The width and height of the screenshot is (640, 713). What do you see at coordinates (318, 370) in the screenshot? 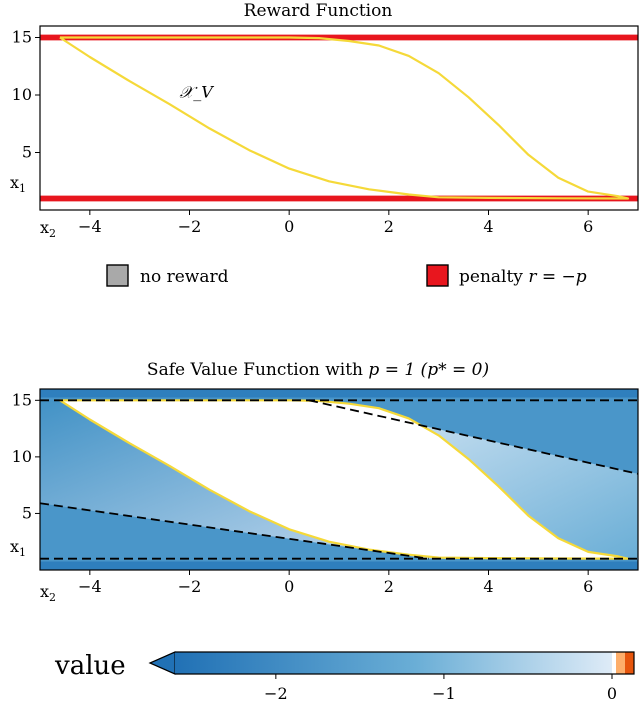
I see `value-title: Safe Value Function with p = 1 (p* = 0)` at bounding box center [318, 370].